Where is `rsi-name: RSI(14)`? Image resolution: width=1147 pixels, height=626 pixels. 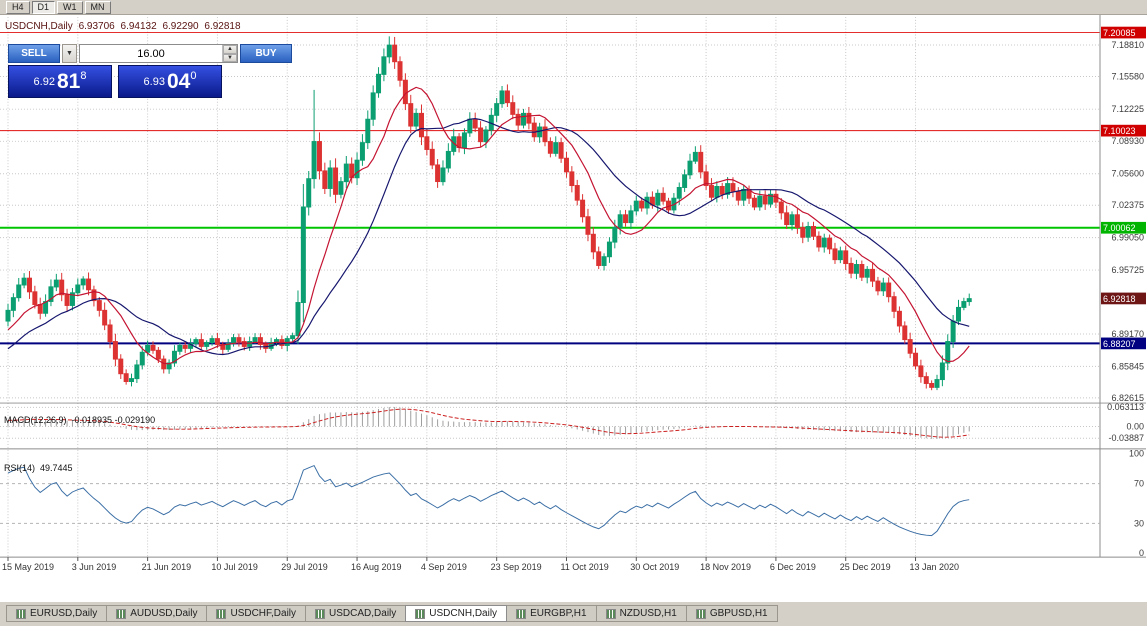
rsi-name: RSI(14) is located at coordinates (20, 468).